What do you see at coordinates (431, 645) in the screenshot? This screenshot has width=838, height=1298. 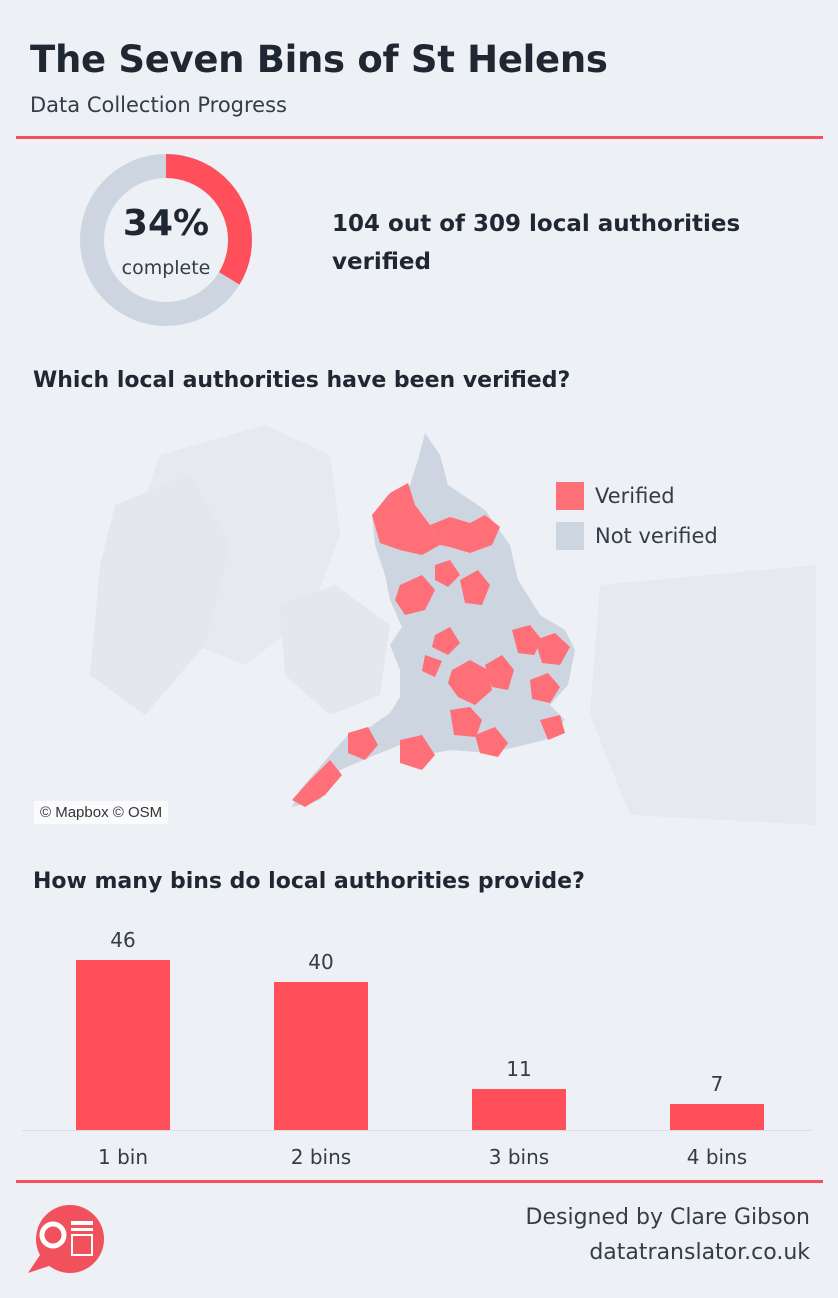 I see `verified-areas` at bounding box center [431, 645].